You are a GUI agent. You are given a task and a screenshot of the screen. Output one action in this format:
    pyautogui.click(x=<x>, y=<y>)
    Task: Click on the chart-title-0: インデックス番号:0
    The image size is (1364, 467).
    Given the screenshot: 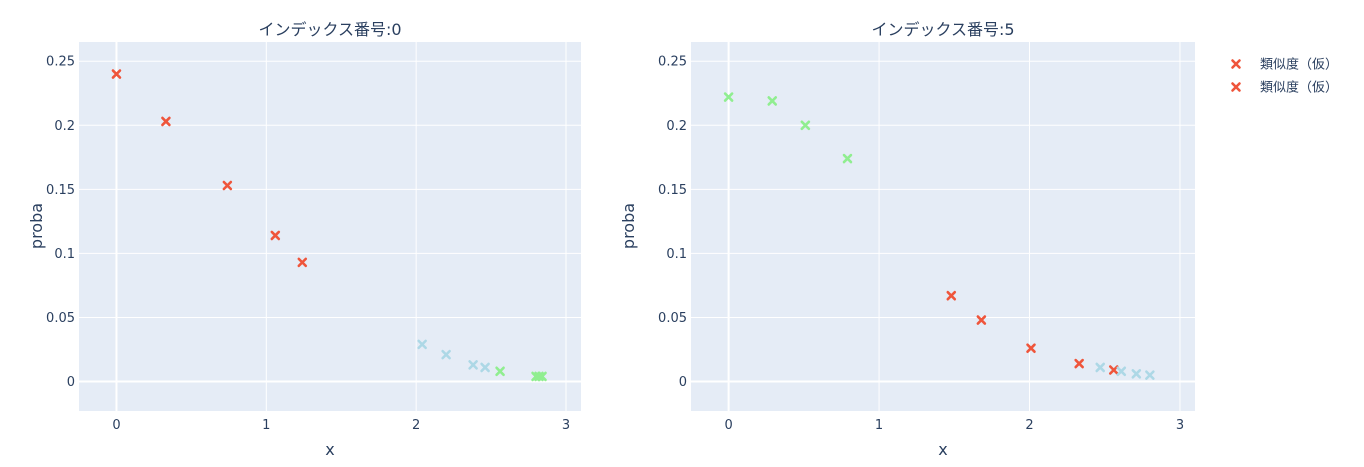 What is the action you would take?
    pyautogui.click(x=329, y=29)
    